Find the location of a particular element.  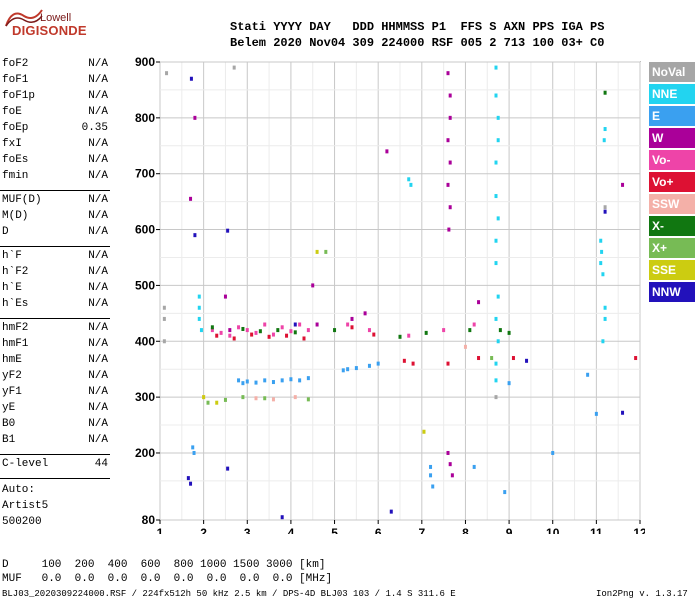

legend-item-vo: Vo- is located at coordinates (672, 160).